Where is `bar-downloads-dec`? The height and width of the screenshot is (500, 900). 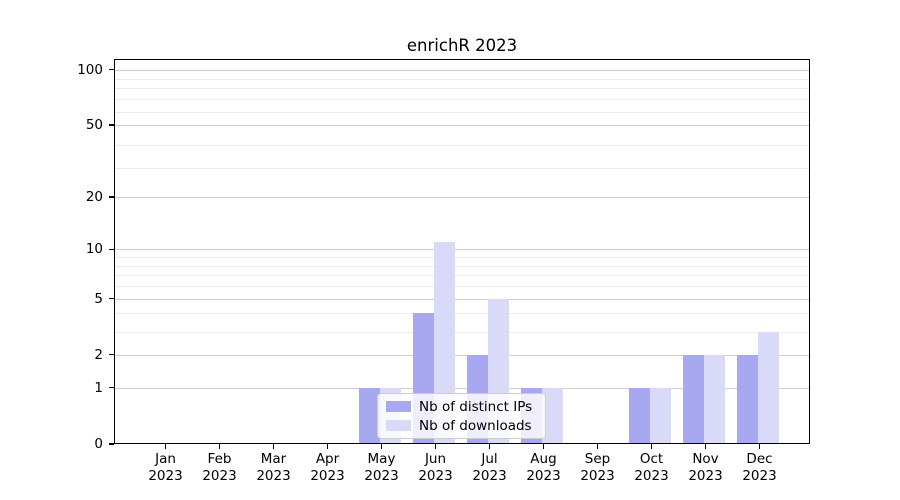 bar-downloads-dec is located at coordinates (768, 387).